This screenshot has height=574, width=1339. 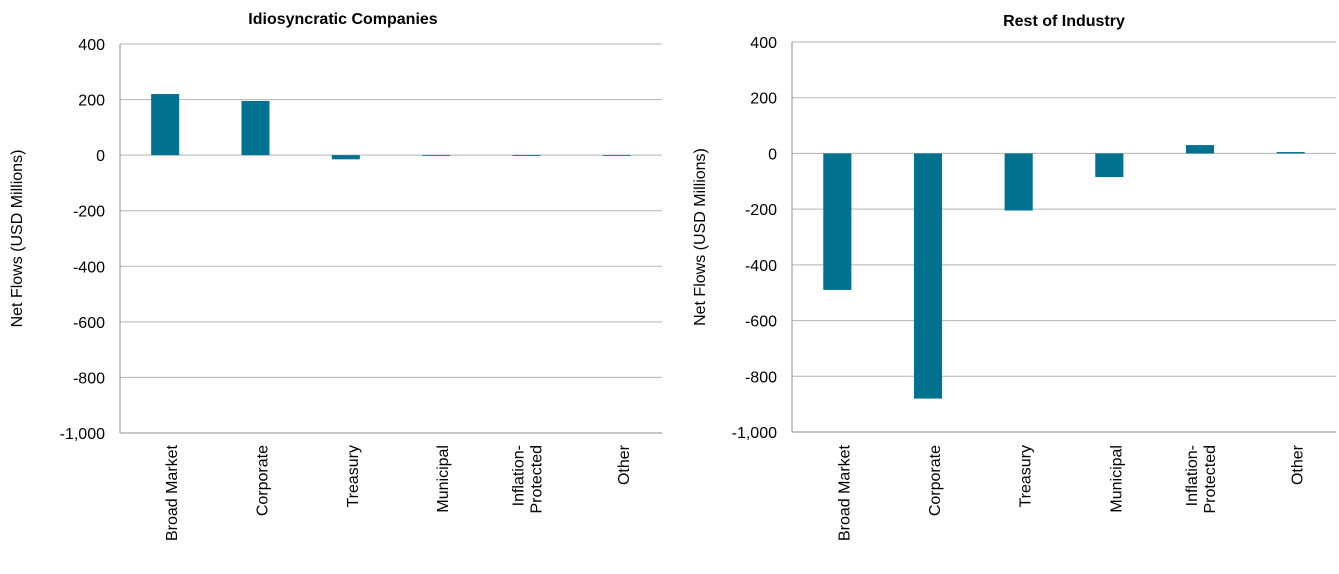 I want to click on chart-title: Rest of Industry, so click(x=1064, y=21).